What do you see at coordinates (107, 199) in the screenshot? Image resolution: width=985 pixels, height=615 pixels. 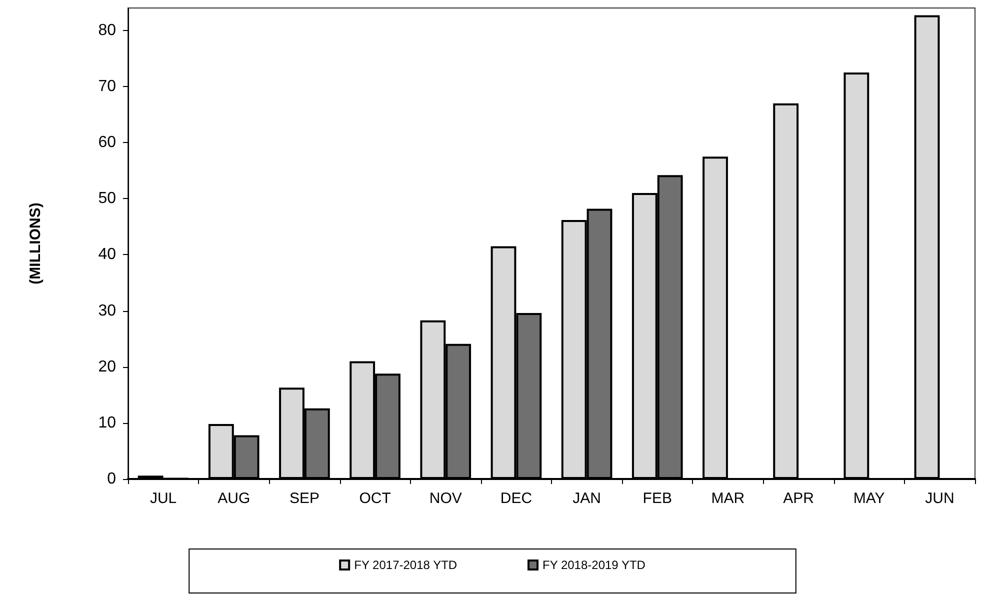 I see `y-tick-label: 50` at bounding box center [107, 199].